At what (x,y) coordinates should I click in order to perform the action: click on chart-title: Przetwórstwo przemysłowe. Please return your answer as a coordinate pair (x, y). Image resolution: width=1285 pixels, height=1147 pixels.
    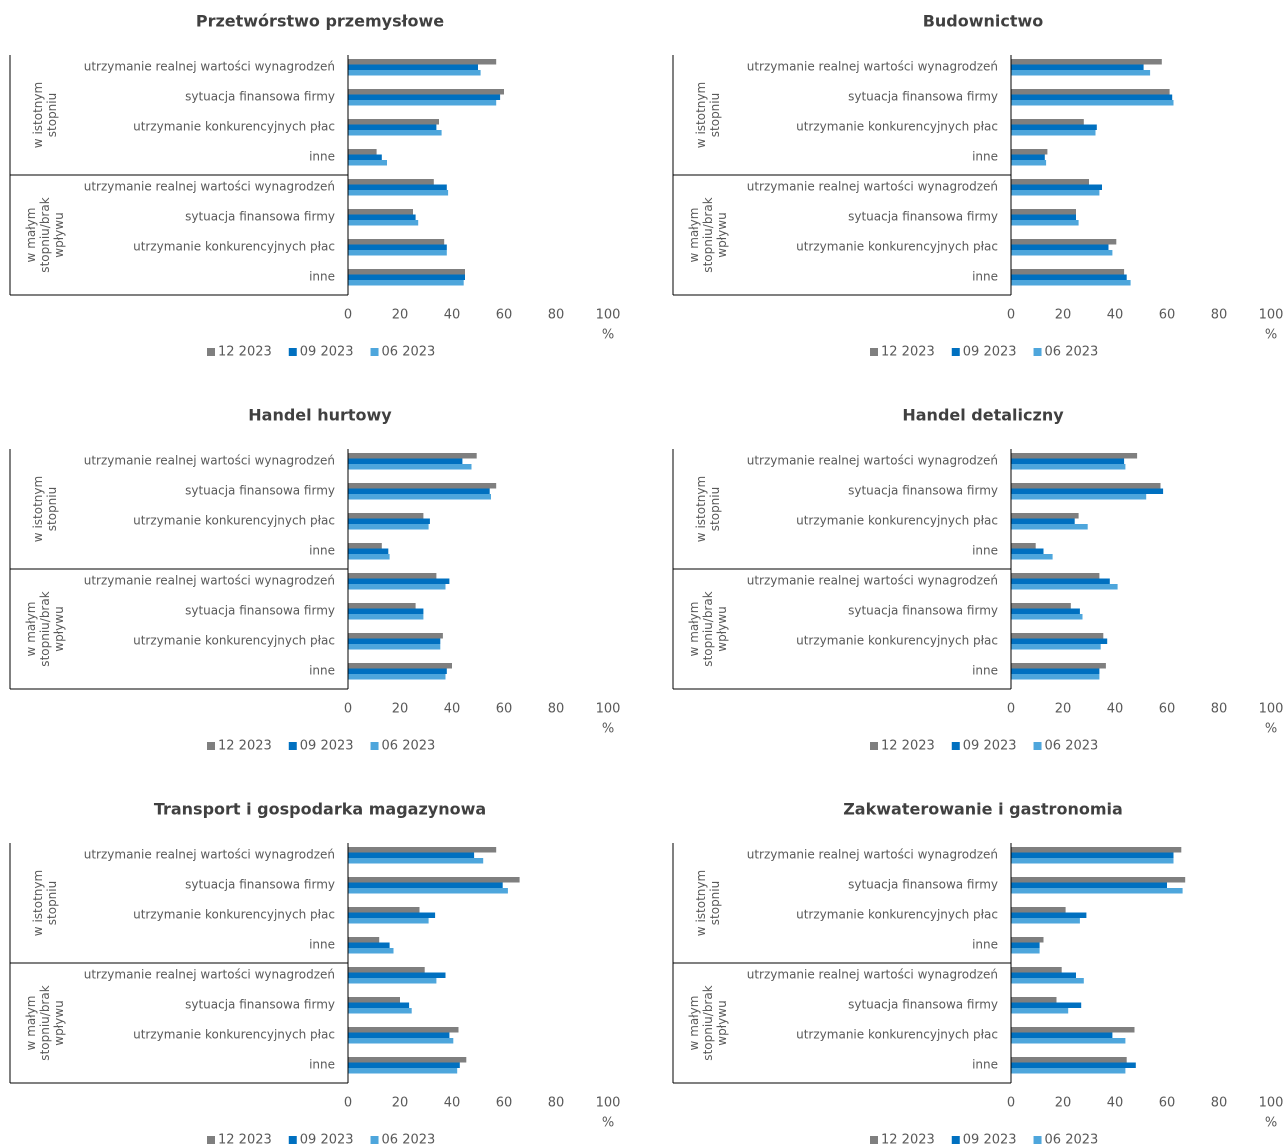
    Looking at the image, I should click on (320, 21).